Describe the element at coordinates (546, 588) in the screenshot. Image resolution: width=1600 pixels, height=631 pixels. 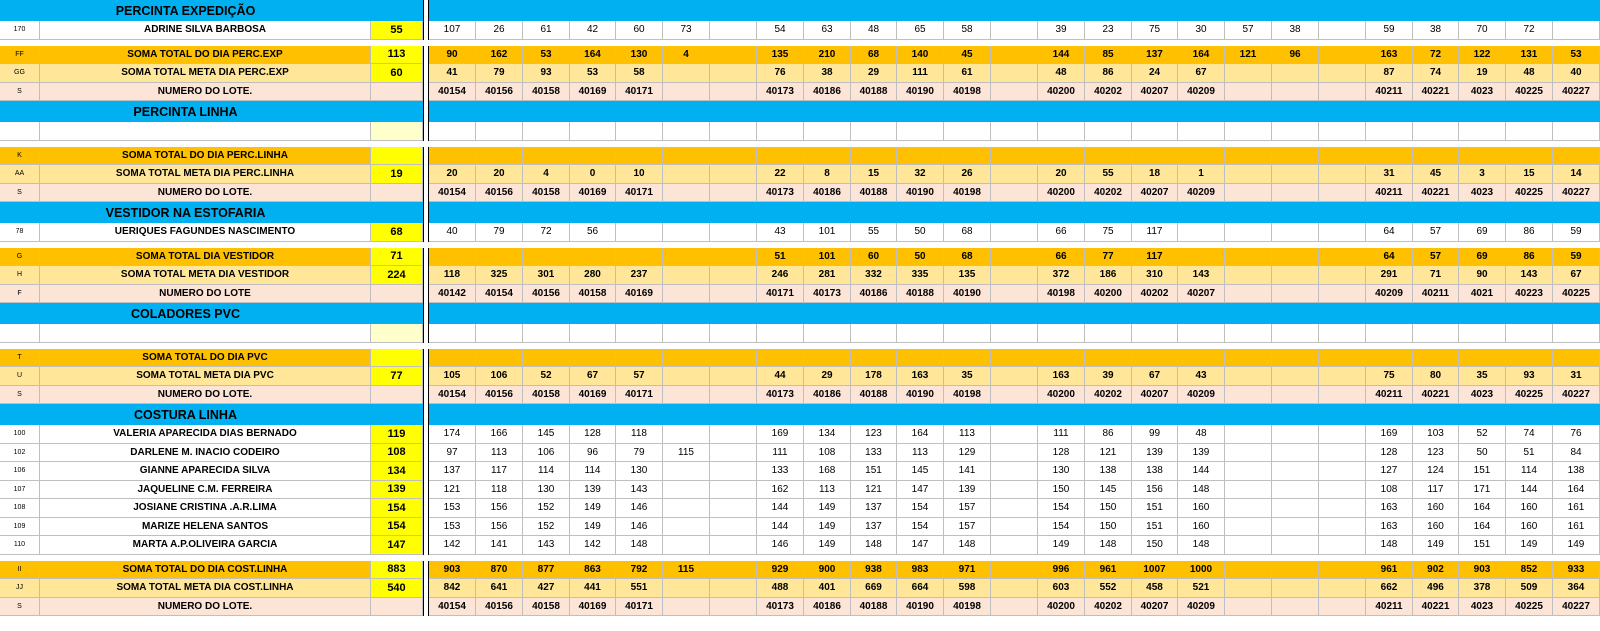
I see `data-cell: 427` at that location.